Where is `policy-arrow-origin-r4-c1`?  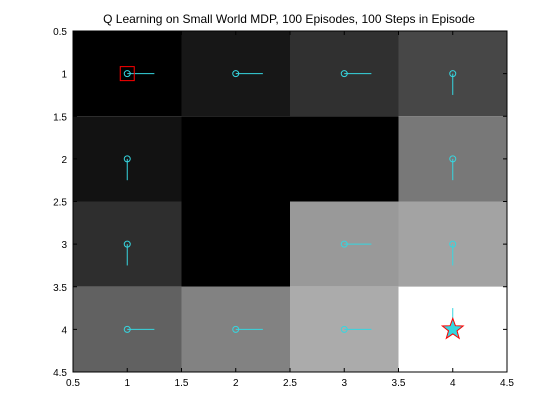 policy-arrow-origin-r4-c1 is located at coordinates (127, 329).